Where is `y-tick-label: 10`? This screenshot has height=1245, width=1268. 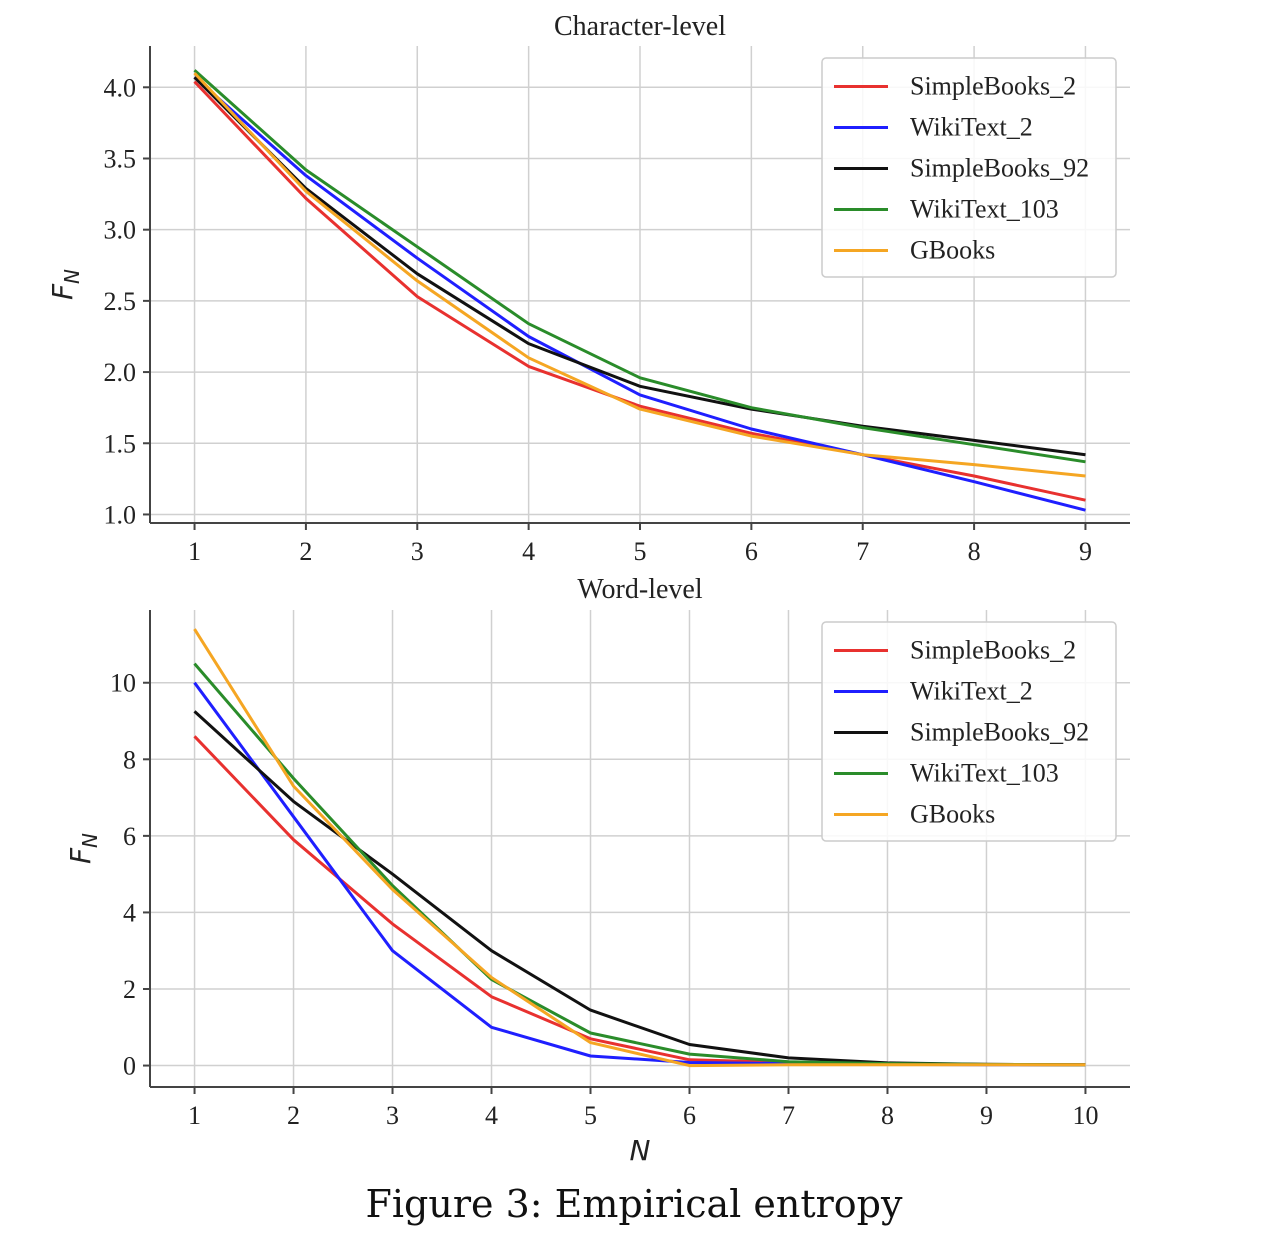 y-tick-label: 10 is located at coordinates (123, 683).